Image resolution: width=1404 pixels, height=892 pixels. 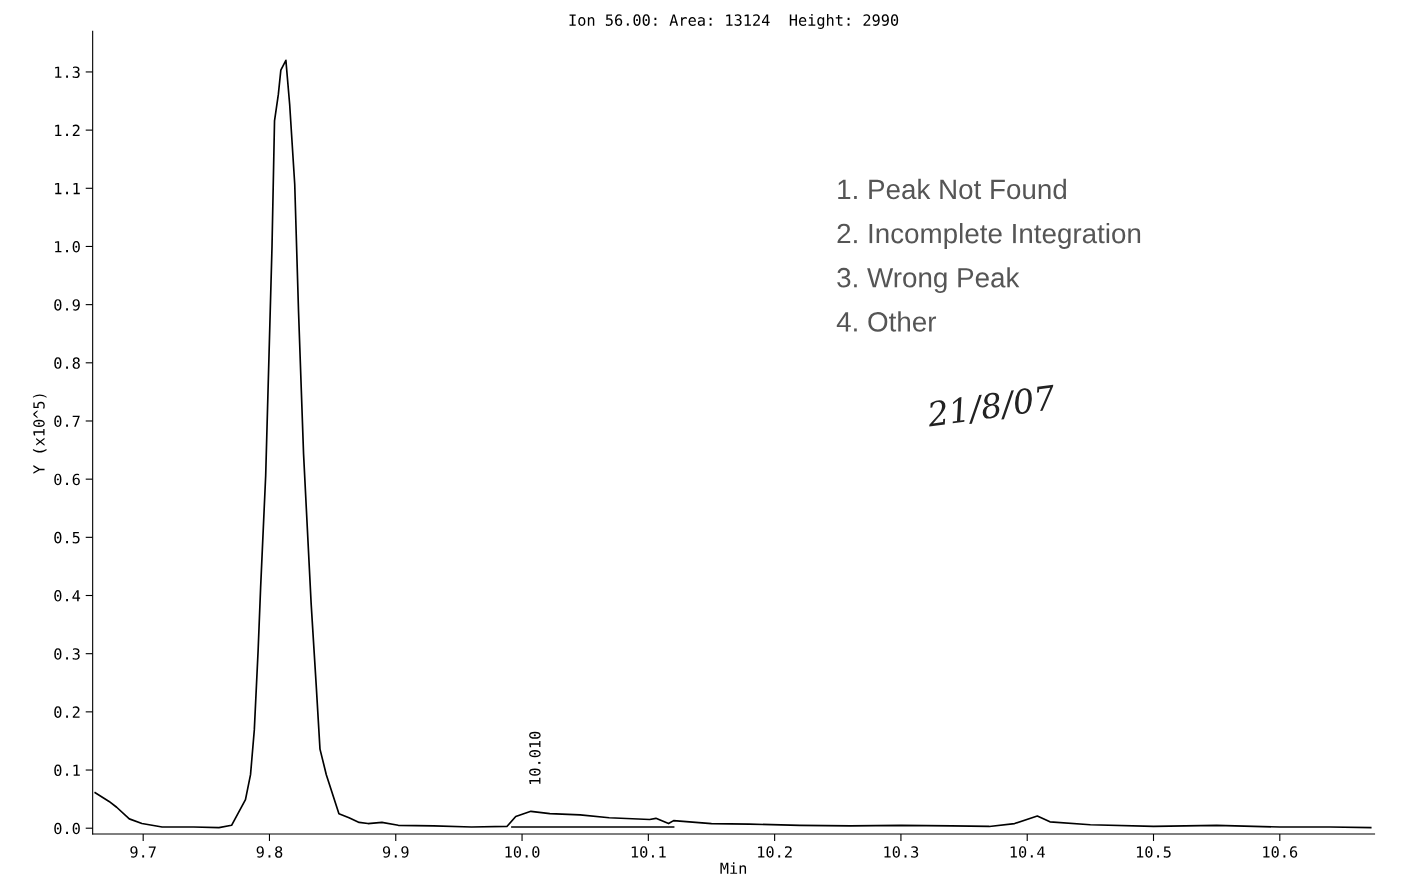 What do you see at coordinates (67, 654) in the screenshot?
I see `y-tick-label: 0.3` at bounding box center [67, 654].